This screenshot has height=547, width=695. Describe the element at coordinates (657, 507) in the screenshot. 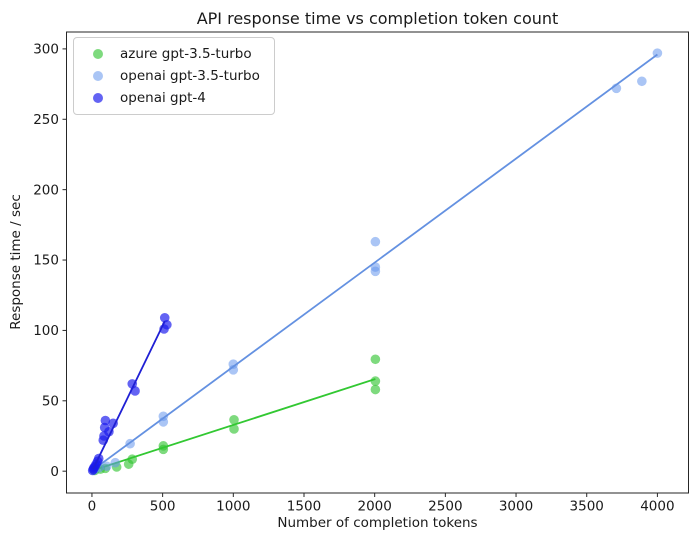

I see `x-tick-label: 4000` at that location.